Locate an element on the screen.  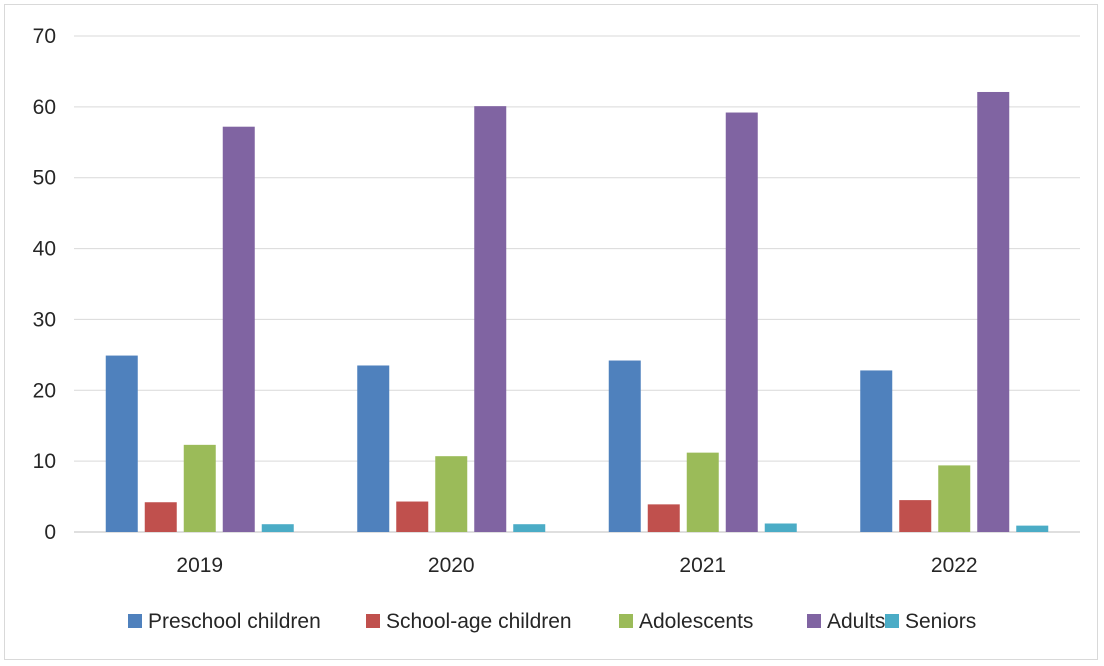
y-tick-label: 20 is located at coordinates (44, 390).